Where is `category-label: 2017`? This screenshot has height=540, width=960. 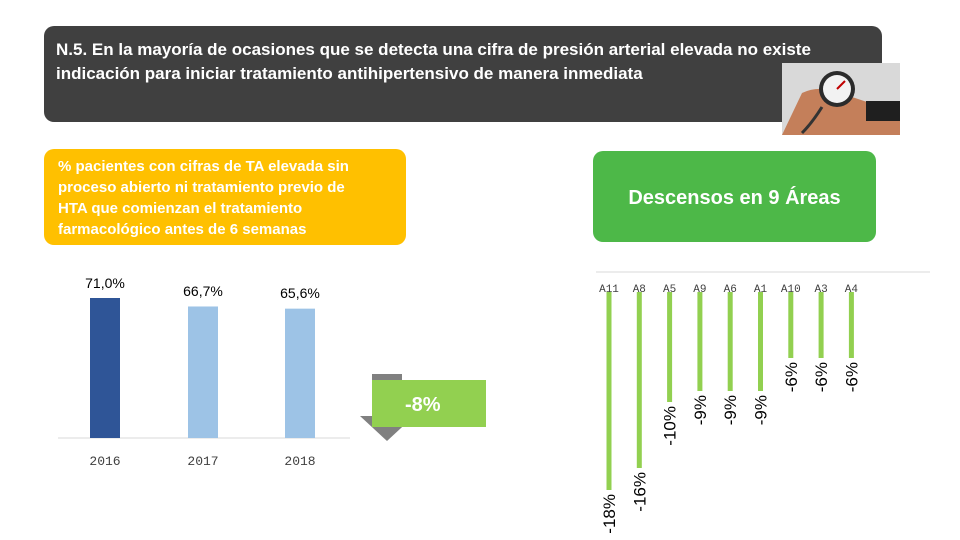
category-label: 2017 is located at coordinates (202, 461).